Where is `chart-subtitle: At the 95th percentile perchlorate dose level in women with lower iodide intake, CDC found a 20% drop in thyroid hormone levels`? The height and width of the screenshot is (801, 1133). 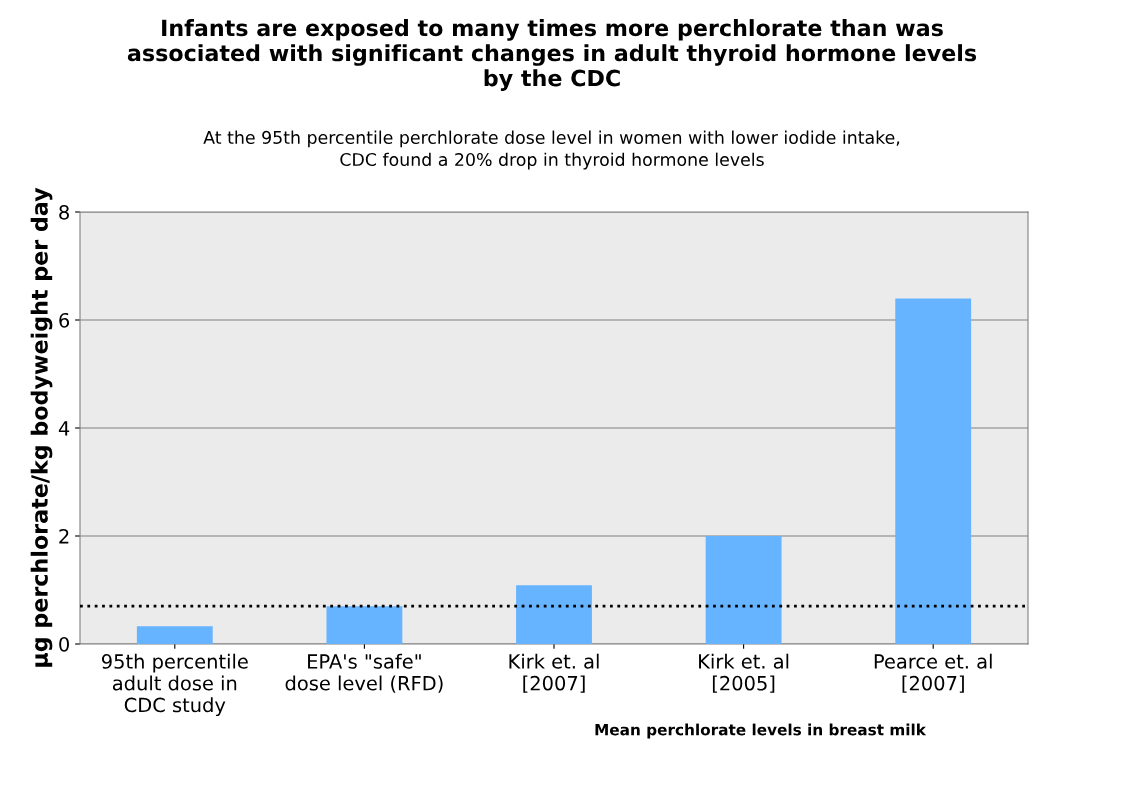 chart-subtitle: At the 95th percentile perchlorate dose level in women with lower iodide intake, CDC found a 20% drop in thyroid hormone levels is located at coordinates (551, 150).